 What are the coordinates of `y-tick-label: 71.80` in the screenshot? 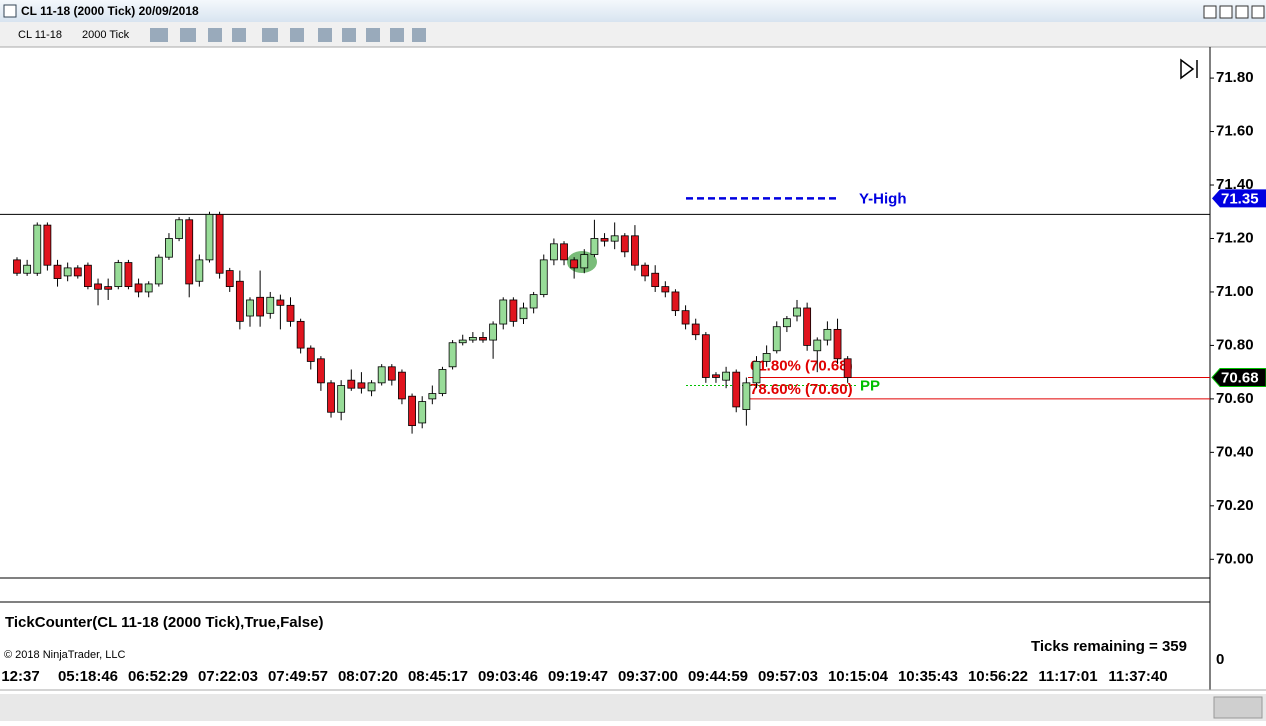 It's located at (1235, 77).